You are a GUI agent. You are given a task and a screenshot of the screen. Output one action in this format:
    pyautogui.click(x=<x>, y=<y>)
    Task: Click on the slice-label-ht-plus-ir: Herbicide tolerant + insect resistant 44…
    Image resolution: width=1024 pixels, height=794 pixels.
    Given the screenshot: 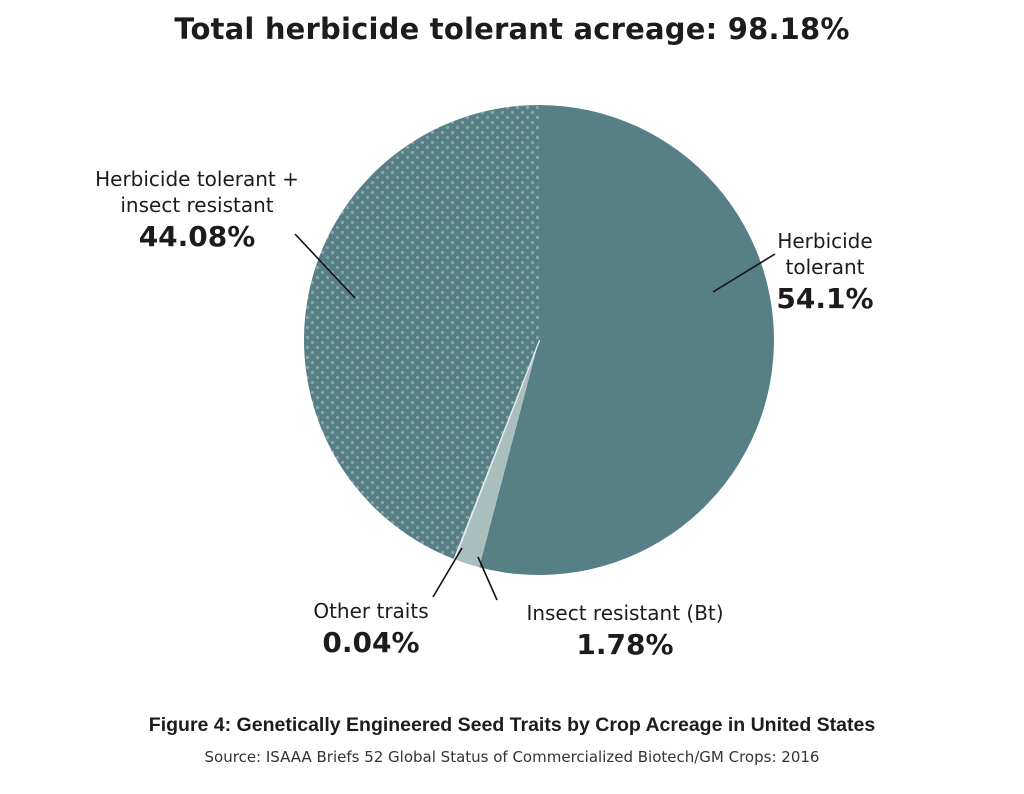 What is the action you would take?
    pyautogui.click(x=197, y=211)
    